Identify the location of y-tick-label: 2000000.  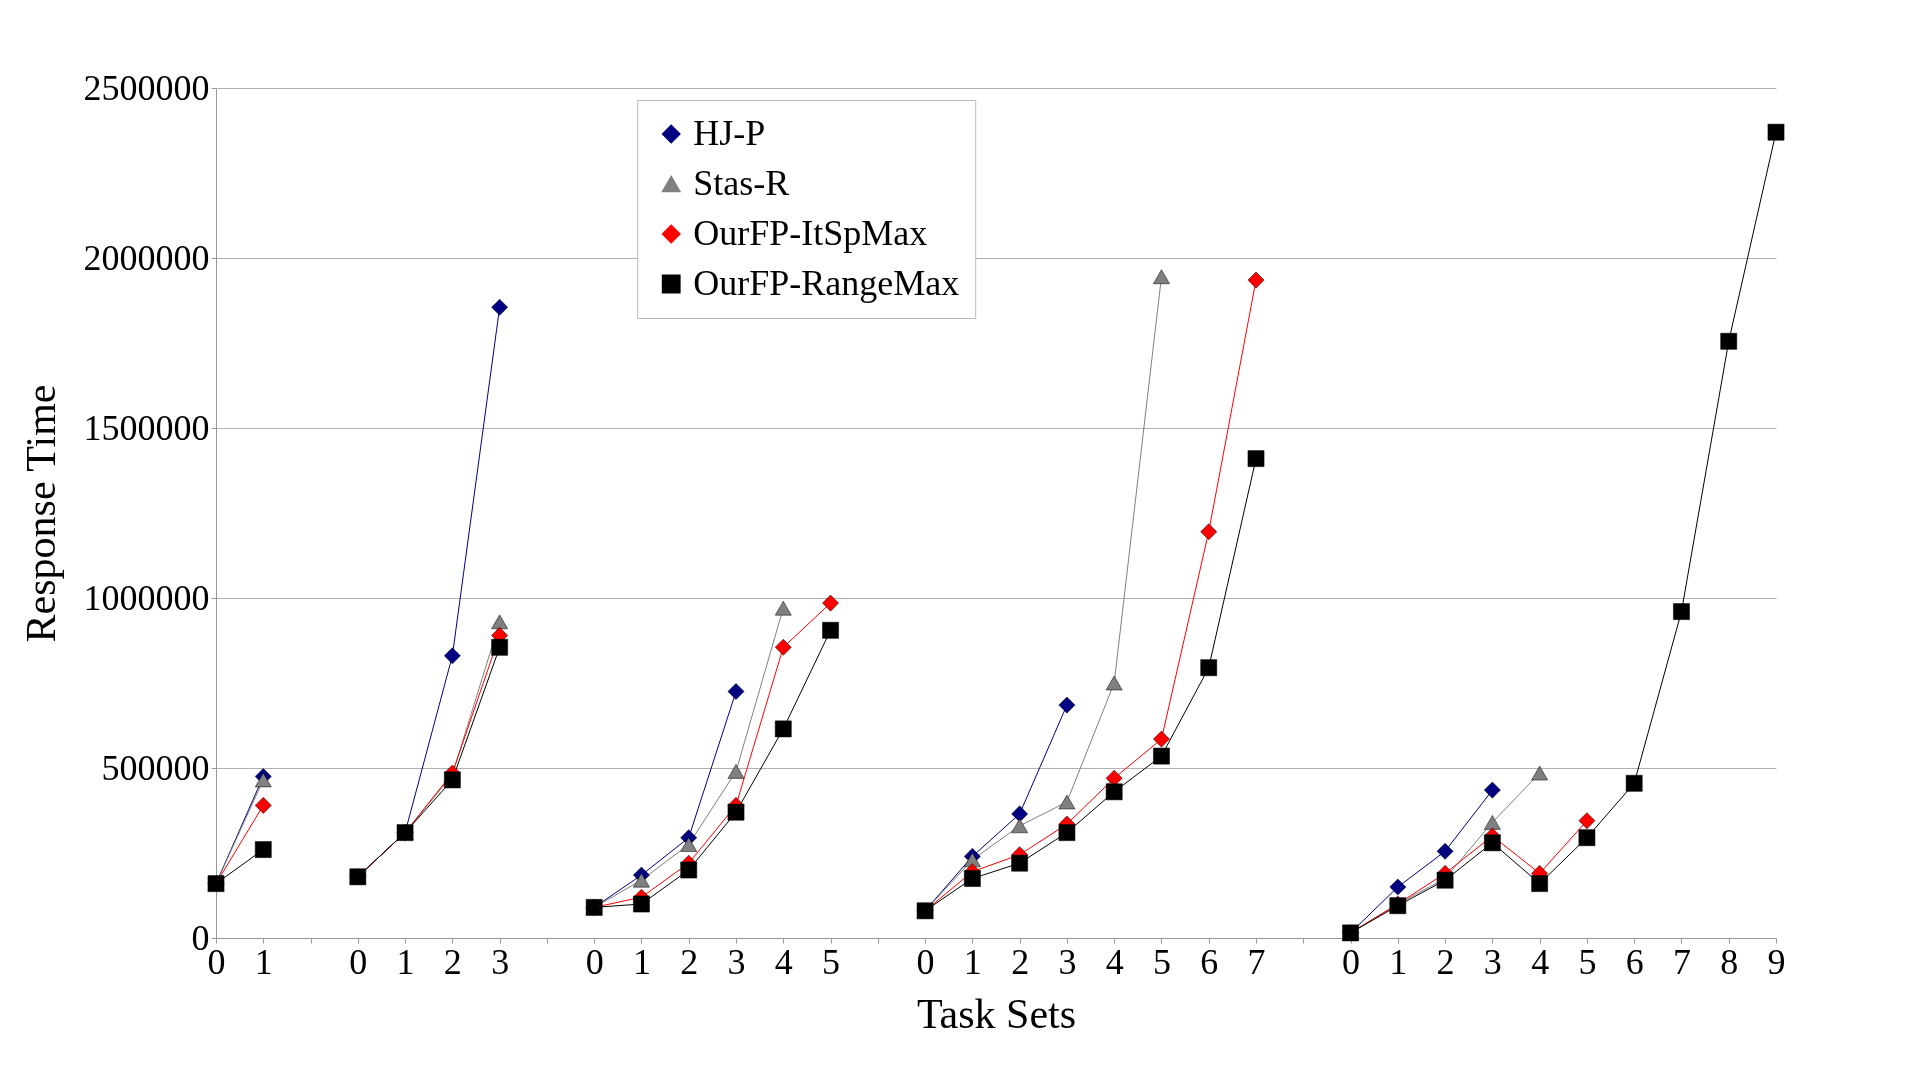
(146, 257).